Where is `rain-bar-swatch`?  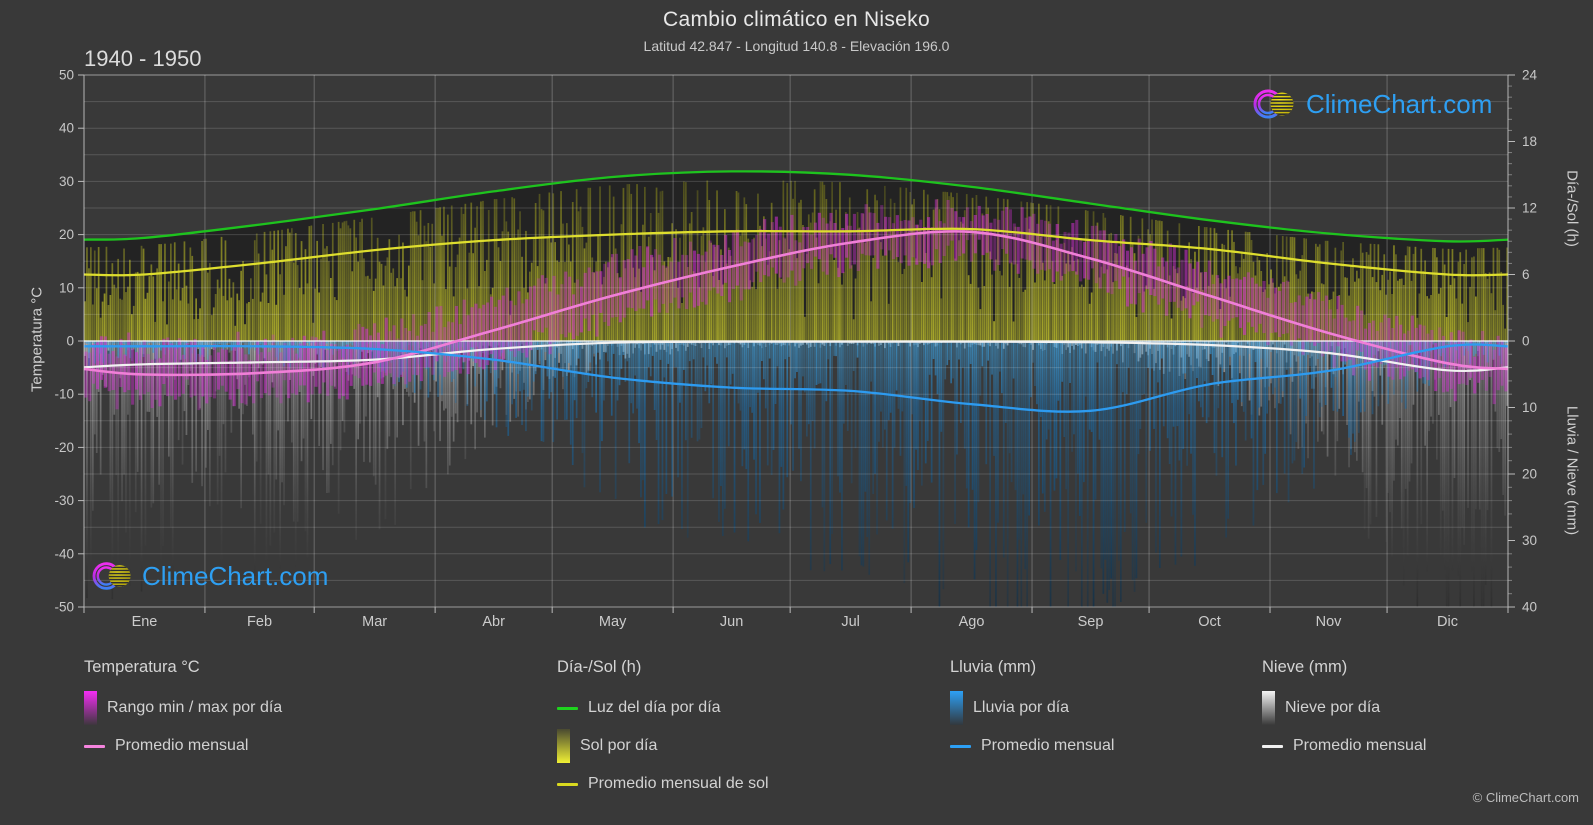 rain-bar-swatch is located at coordinates (956, 708).